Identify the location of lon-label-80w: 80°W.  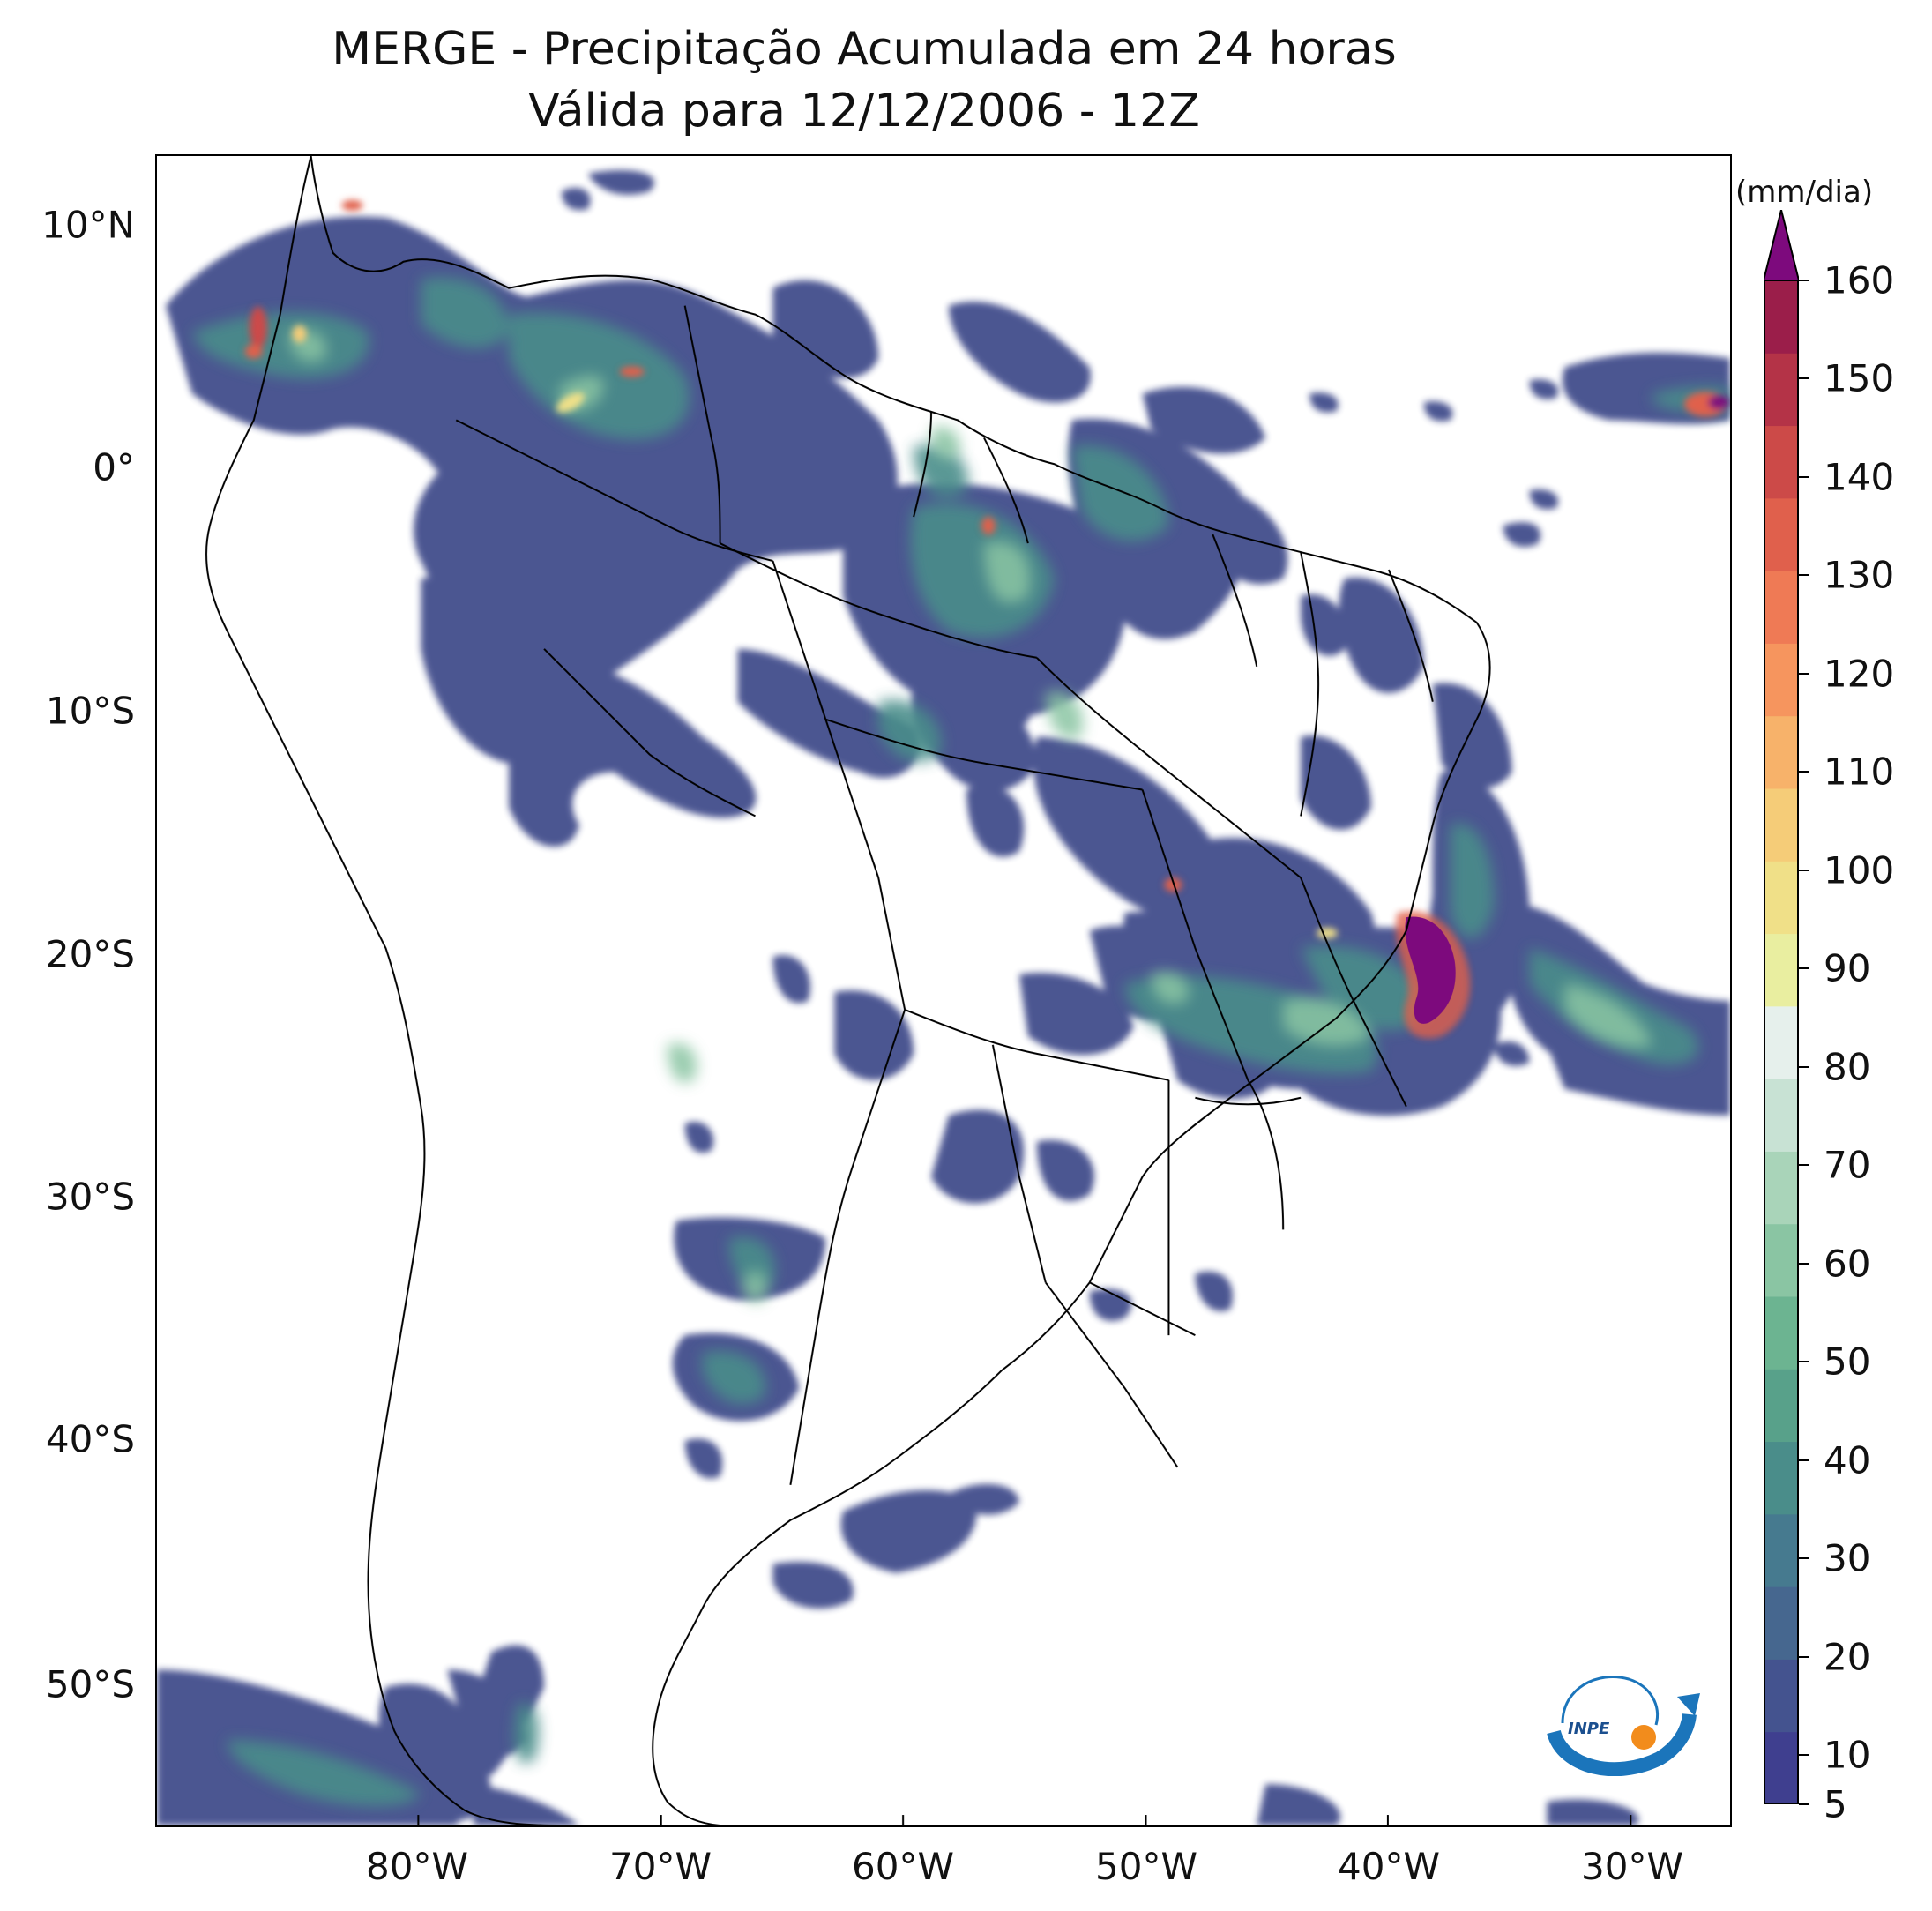
(417, 1866).